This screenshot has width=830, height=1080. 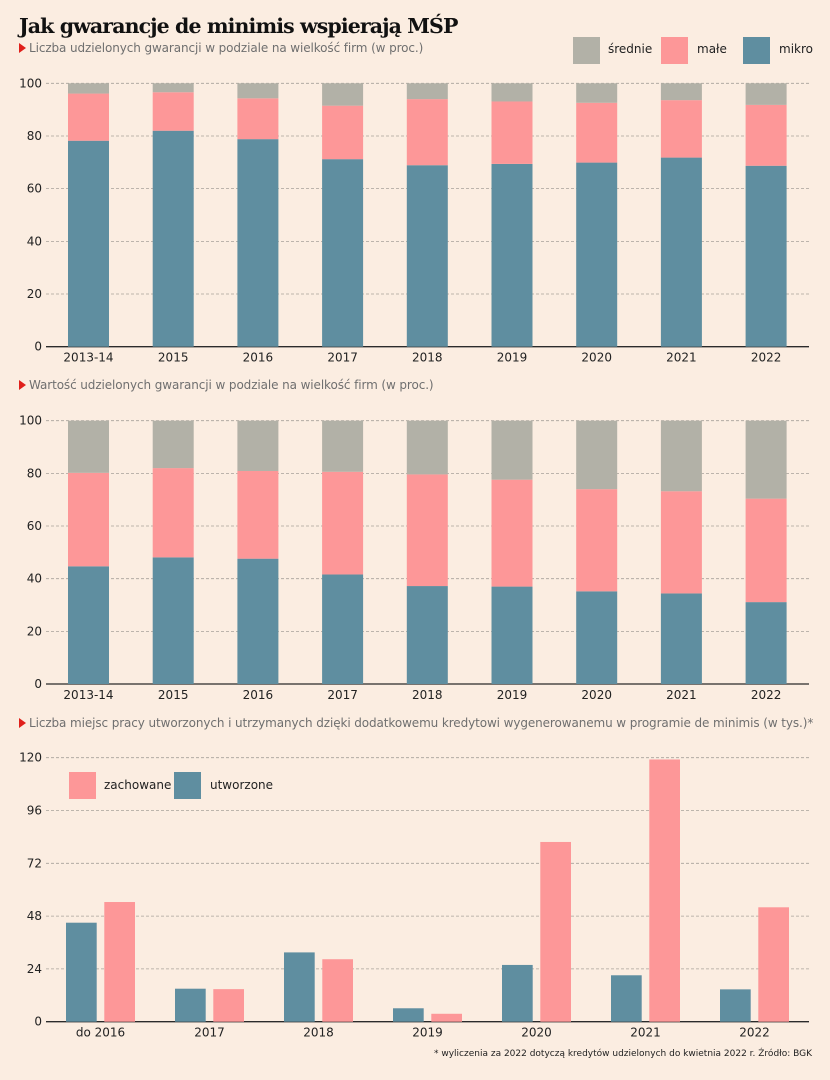 What do you see at coordinates (187, 785) in the screenshot?
I see `legend-swatch-utworzone` at bounding box center [187, 785].